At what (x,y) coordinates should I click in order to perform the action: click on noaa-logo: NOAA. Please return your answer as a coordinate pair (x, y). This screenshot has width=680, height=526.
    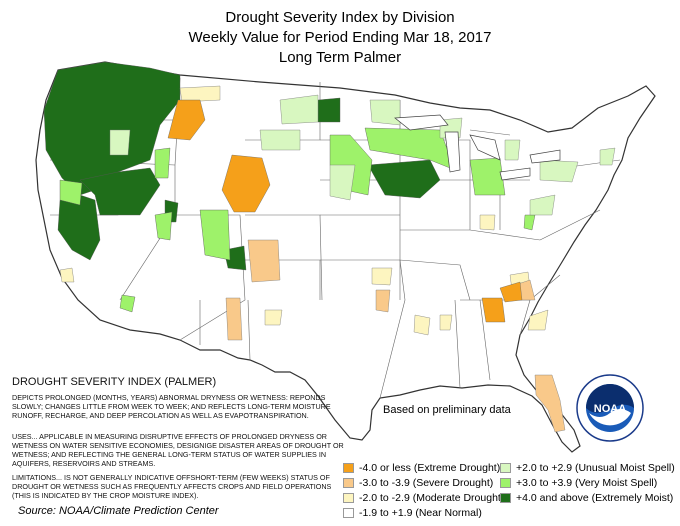
    Looking at the image, I should click on (610, 408).